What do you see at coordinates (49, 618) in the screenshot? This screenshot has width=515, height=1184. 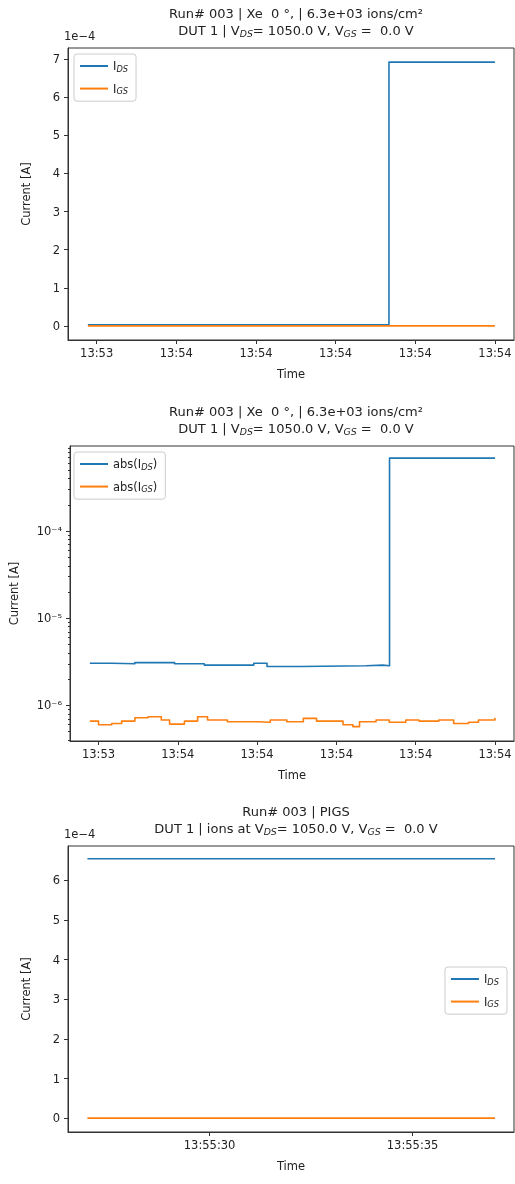 I see `y-tick-label: 10⁻⁵` at bounding box center [49, 618].